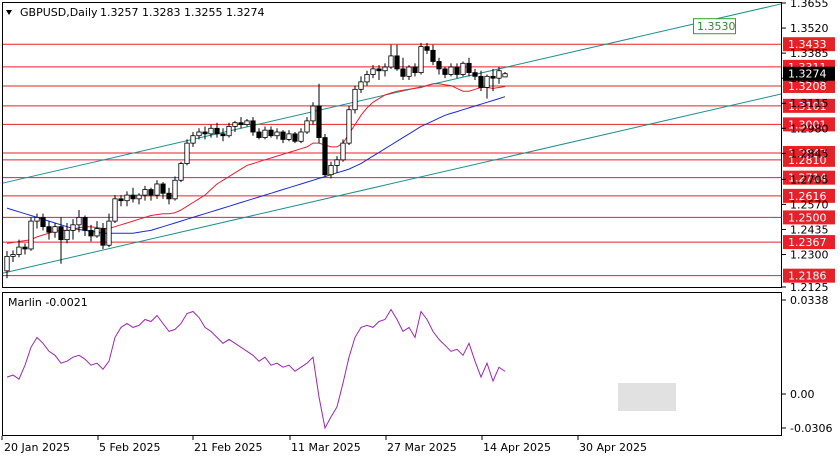  I want to click on level-label: 1.3001, so click(807, 124).